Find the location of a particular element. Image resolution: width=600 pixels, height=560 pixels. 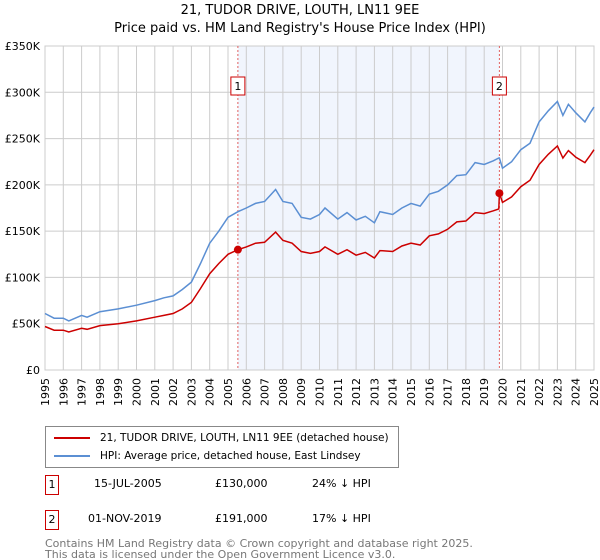

y-tick-label: £250K is located at coordinates (23, 139).